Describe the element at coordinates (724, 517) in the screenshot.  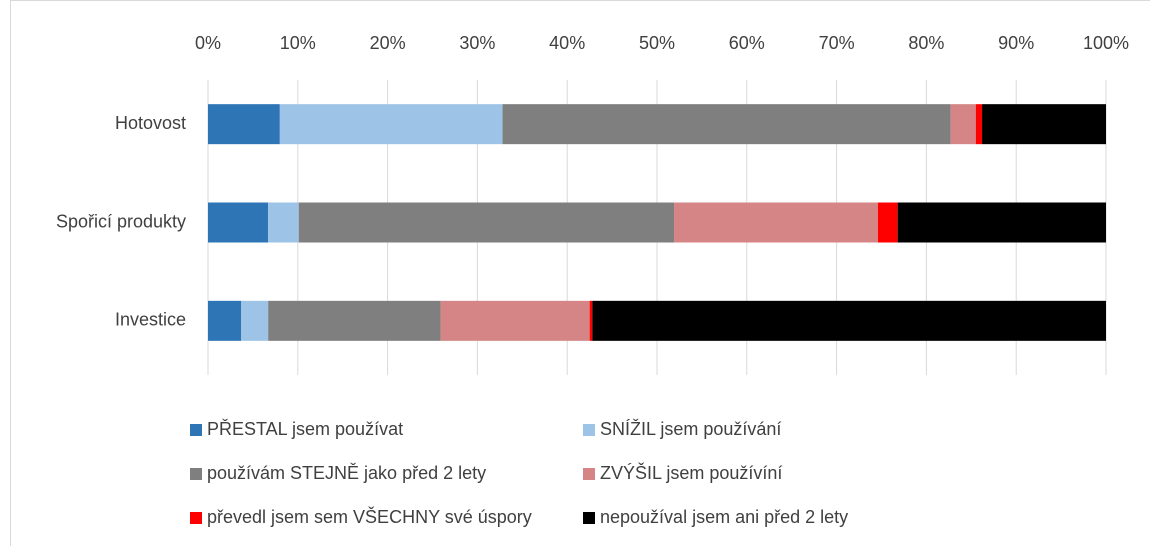
I see `legend-label: nepoužíval jsem ani před 2 lety` at that location.